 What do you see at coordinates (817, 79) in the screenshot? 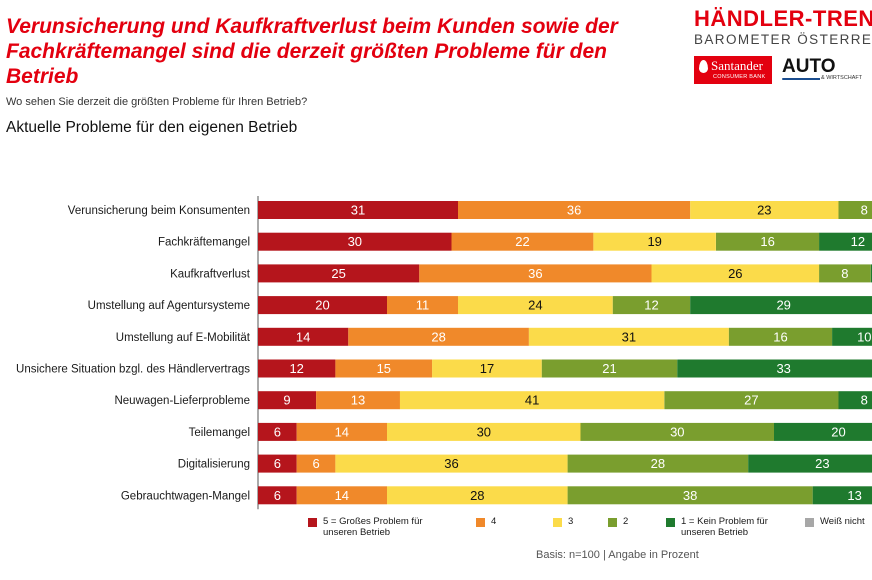
I see `auto-swoosh-icon` at bounding box center [817, 79].